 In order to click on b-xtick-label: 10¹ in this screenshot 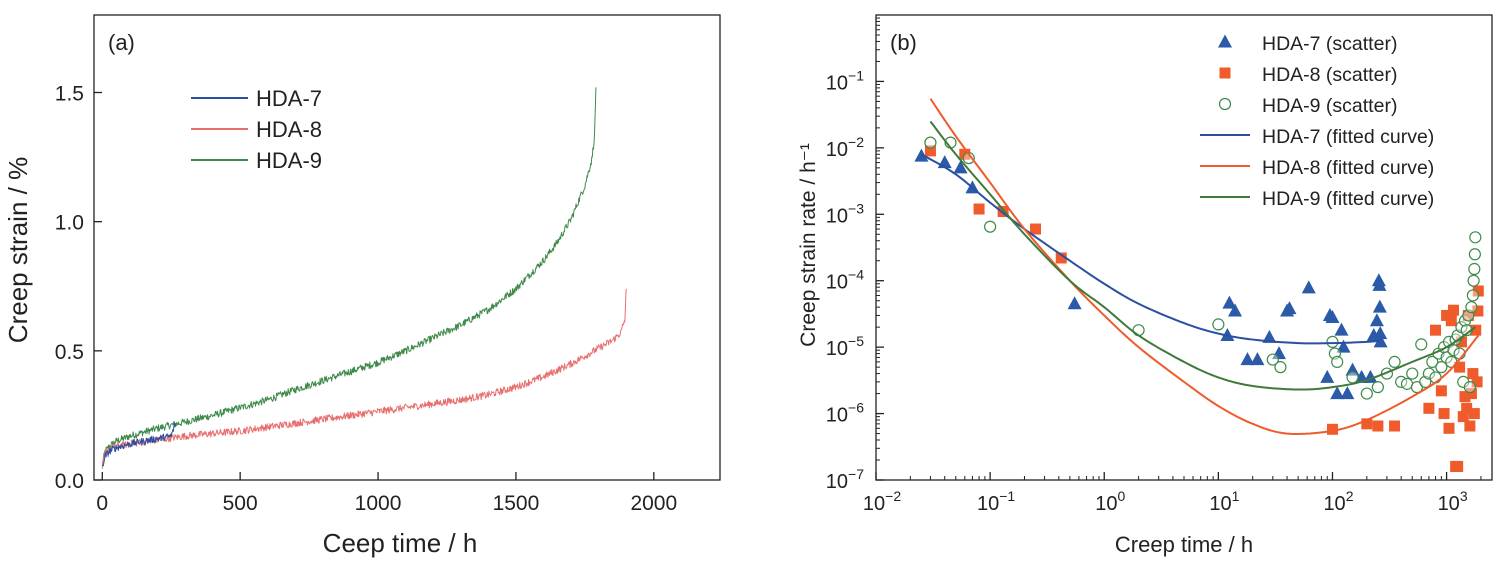, I will do `click(1224, 501)`.